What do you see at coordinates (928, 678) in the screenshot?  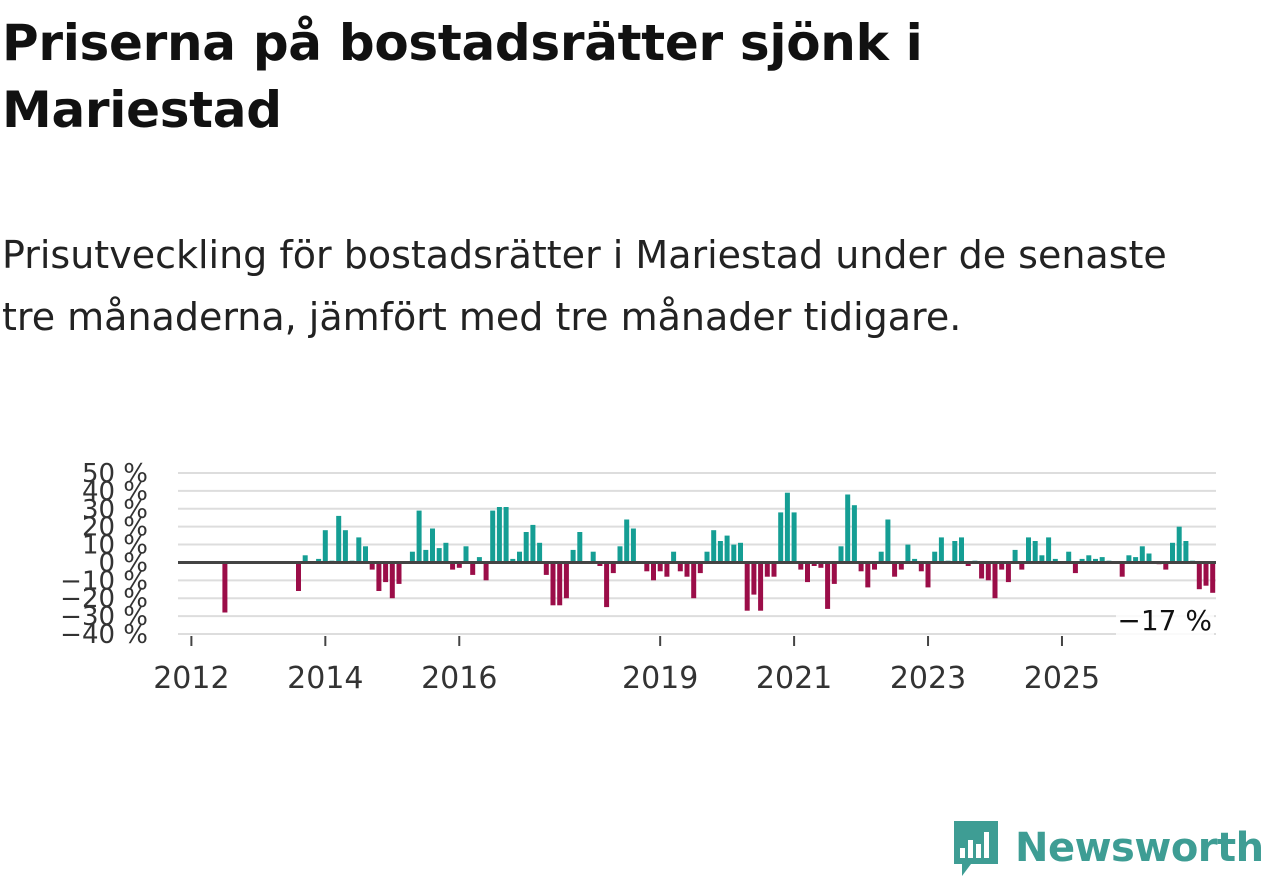 I see `x-tick-label: 2023` at bounding box center [928, 678].